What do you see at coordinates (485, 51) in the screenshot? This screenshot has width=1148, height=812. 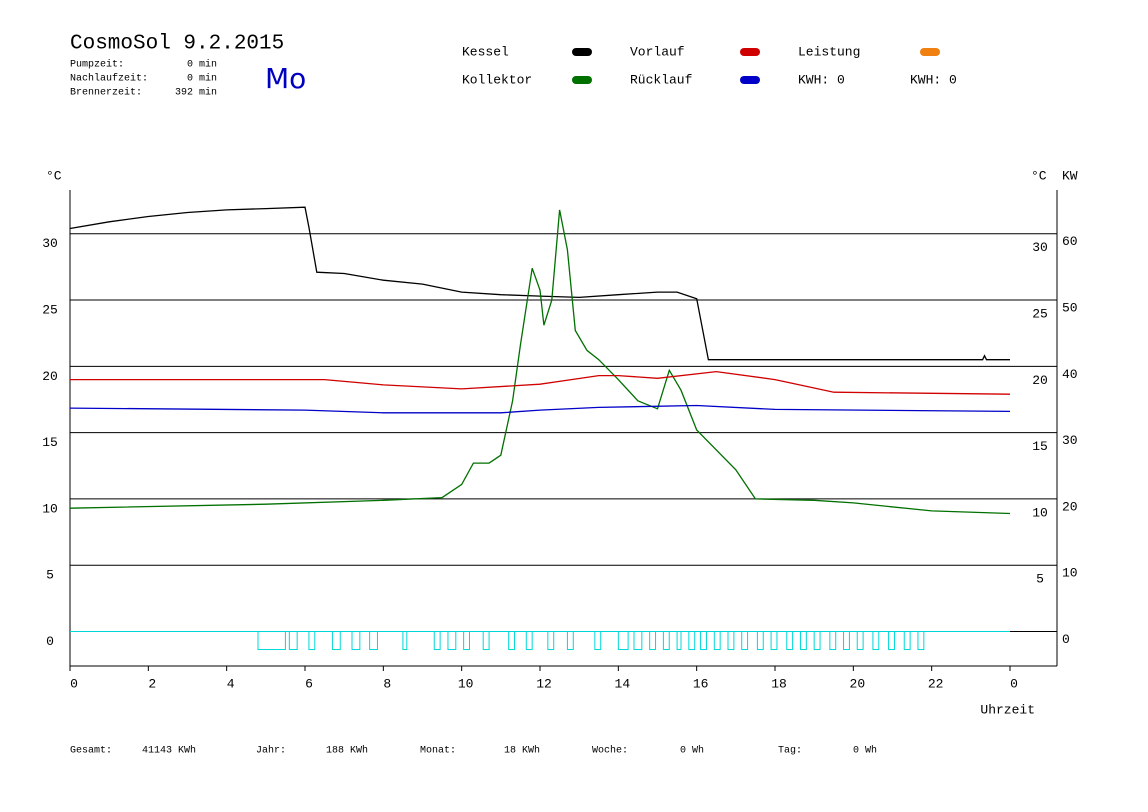 I see `legend-label: Kessel` at bounding box center [485, 51].